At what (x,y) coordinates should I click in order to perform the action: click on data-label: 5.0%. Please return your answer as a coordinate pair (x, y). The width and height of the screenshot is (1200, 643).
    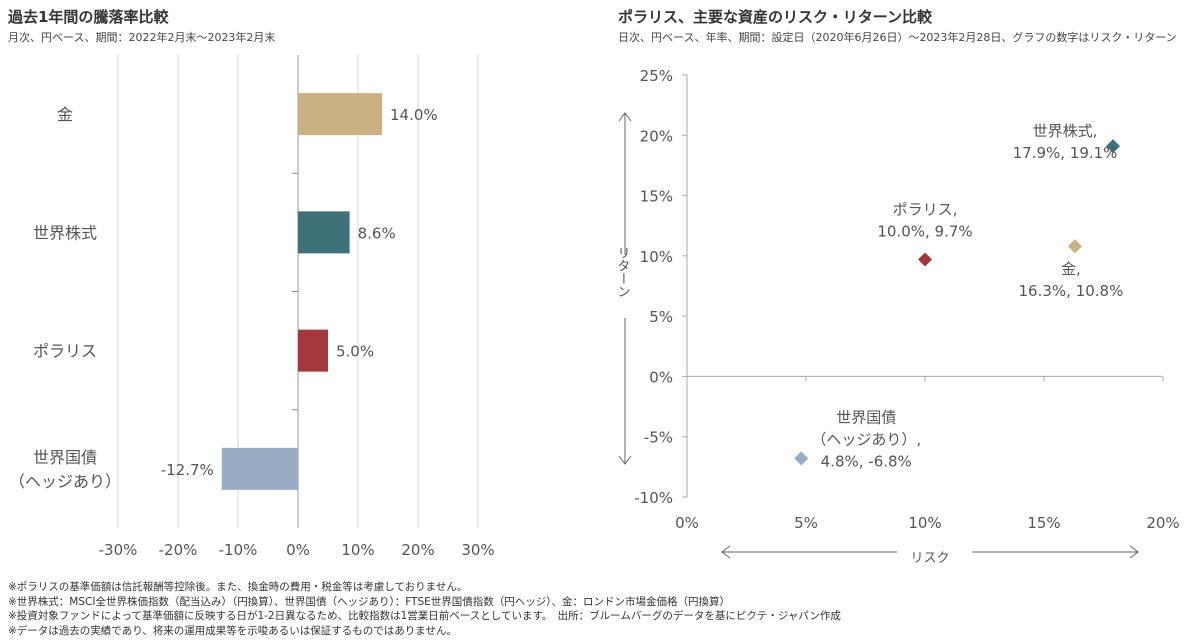
    Looking at the image, I should click on (355, 352).